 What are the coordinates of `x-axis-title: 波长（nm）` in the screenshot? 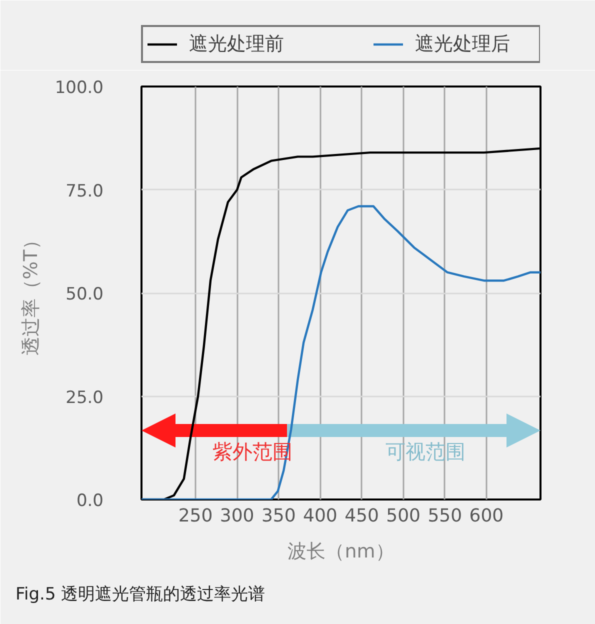 It's located at (341, 551).